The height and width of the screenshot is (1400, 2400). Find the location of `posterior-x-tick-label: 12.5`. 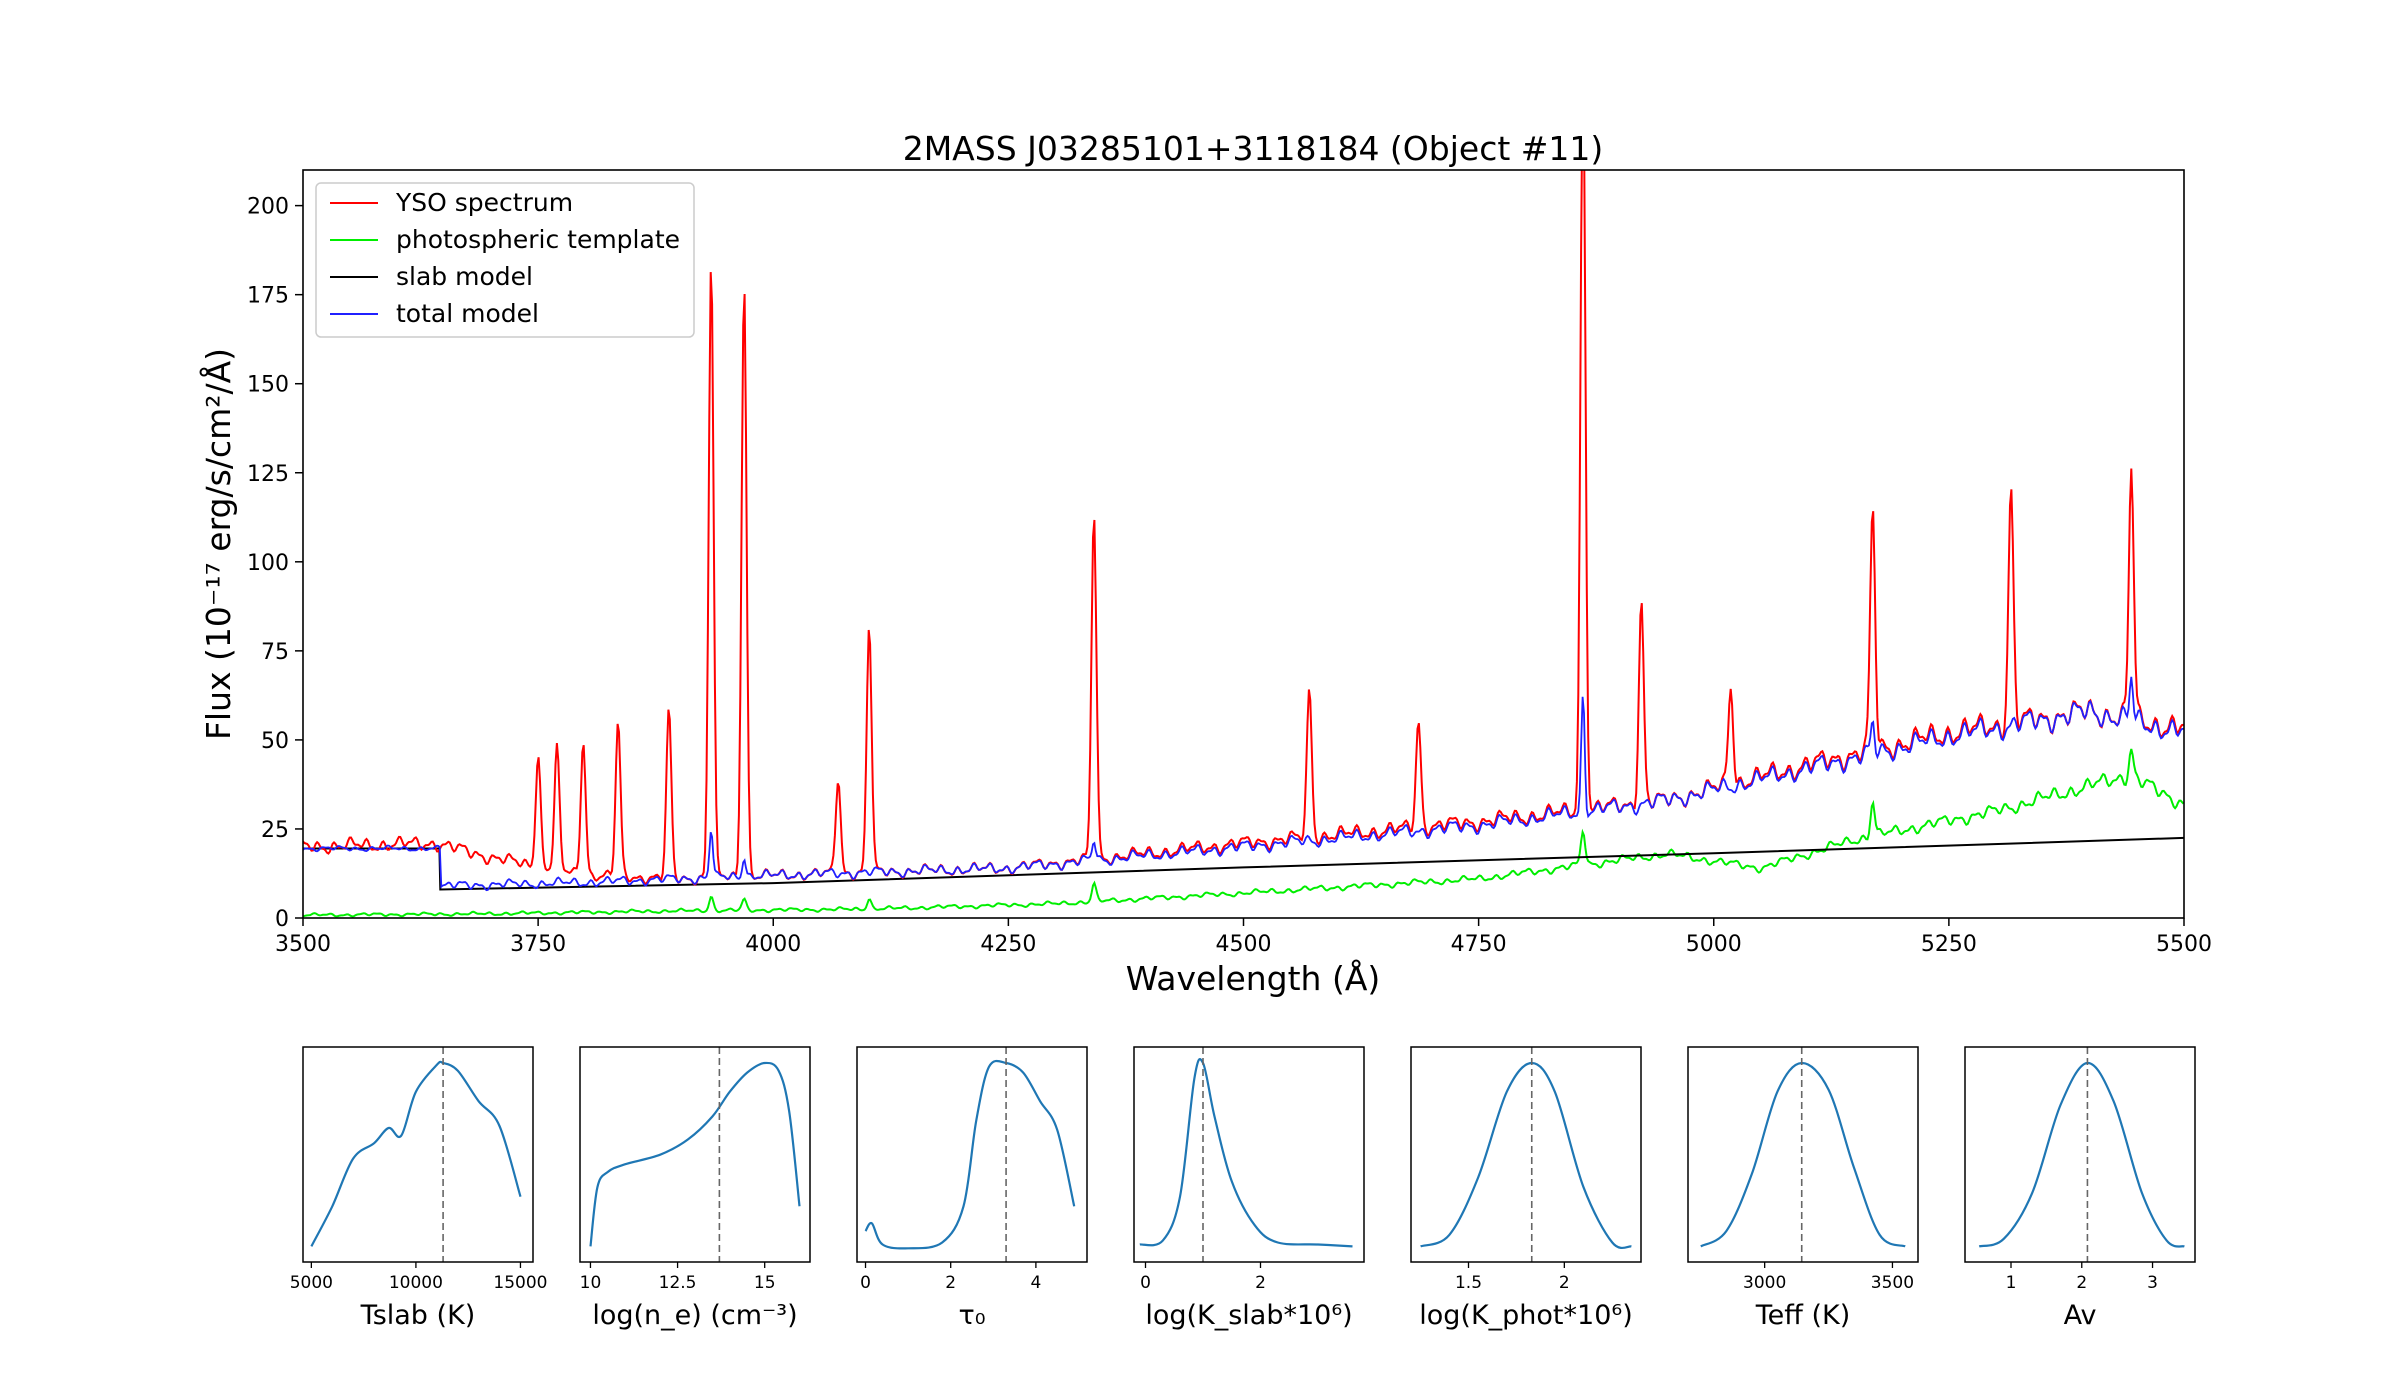

posterior-x-tick-label: 12.5 is located at coordinates (678, 1283).